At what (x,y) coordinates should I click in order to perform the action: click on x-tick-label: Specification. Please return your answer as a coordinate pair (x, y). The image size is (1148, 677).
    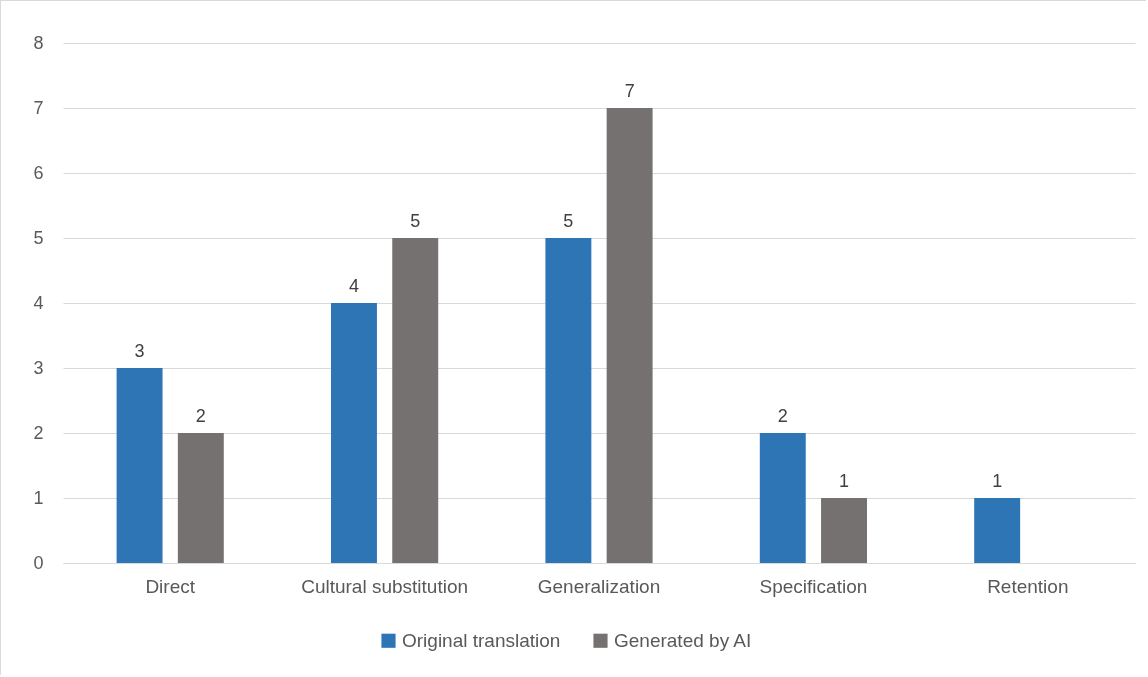
    Looking at the image, I should click on (813, 586).